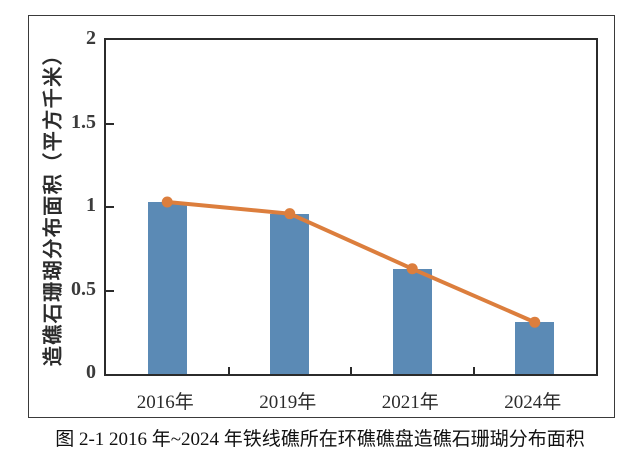 The width and height of the screenshot is (640, 462). Describe the element at coordinates (290, 214) in the screenshot. I see `line-marker-2019` at that location.